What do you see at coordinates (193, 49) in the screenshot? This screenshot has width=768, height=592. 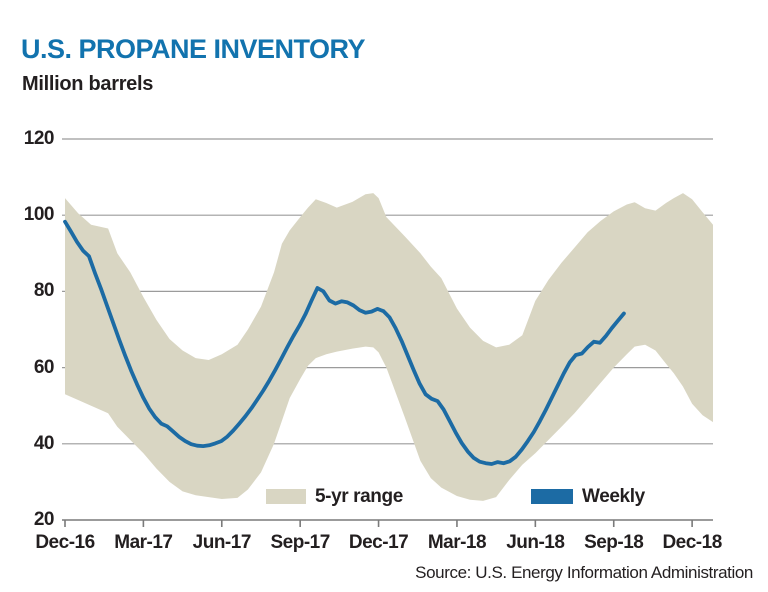 I see `page-title: U.S. PROPANE INVENTORY` at bounding box center [193, 49].